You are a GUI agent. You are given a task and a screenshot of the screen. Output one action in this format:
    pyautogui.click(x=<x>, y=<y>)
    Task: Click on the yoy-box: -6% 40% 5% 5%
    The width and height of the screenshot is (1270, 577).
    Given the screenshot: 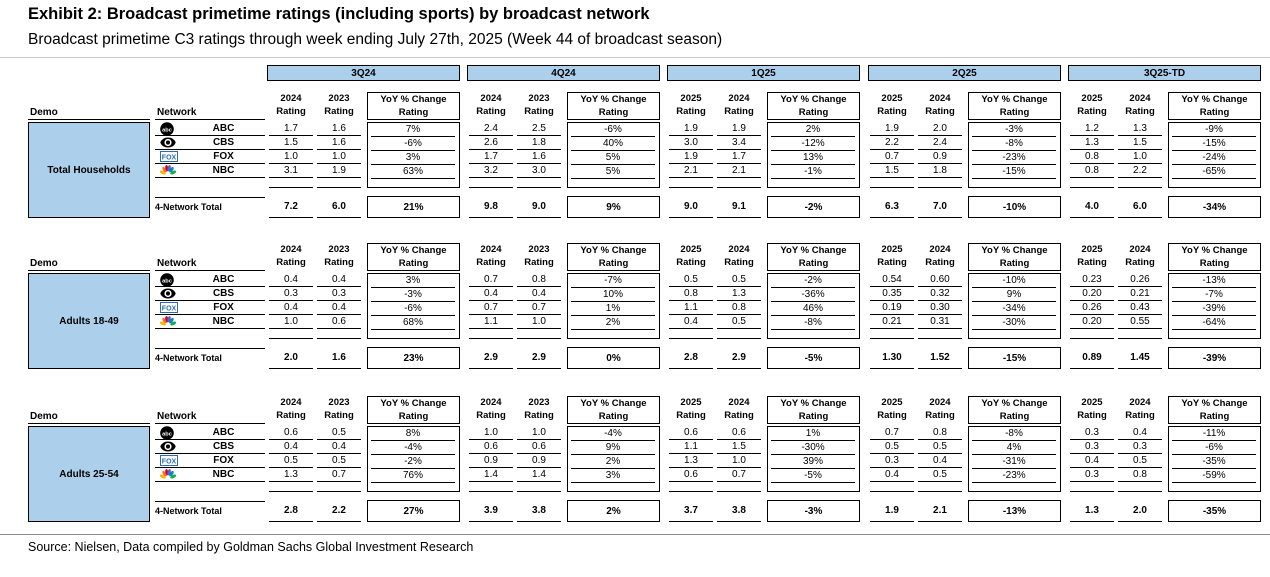 What is the action you would take?
    pyautogui.click(x=613, y=155)
    